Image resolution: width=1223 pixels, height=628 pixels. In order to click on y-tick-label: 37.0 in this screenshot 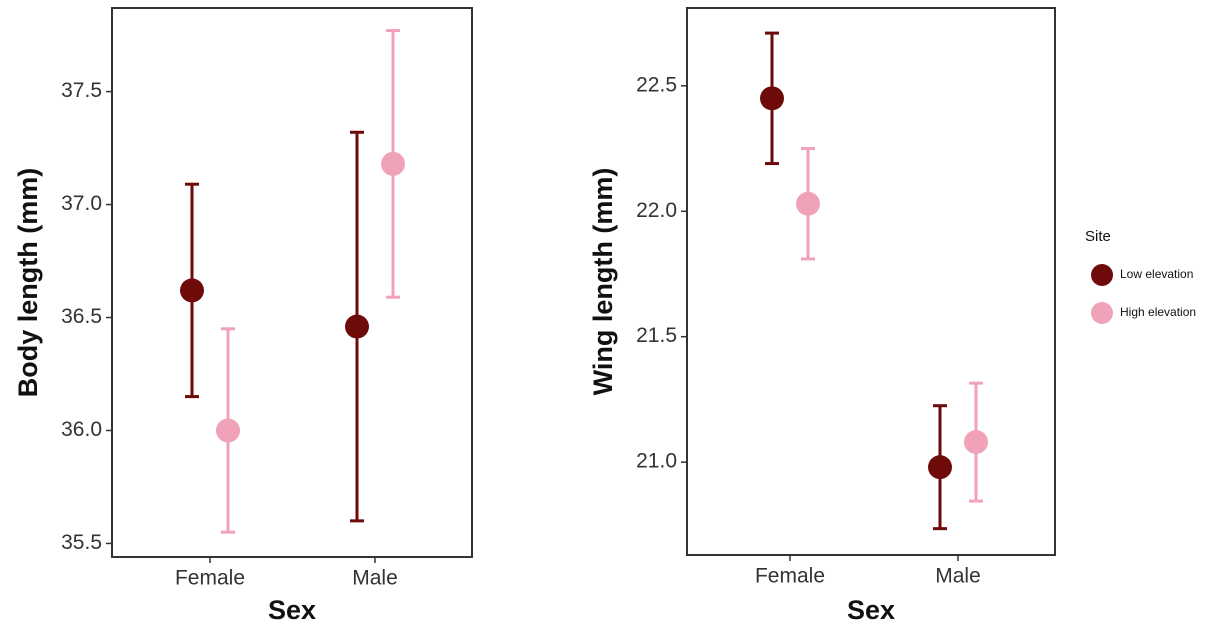, I will do `click(81, 203)`.